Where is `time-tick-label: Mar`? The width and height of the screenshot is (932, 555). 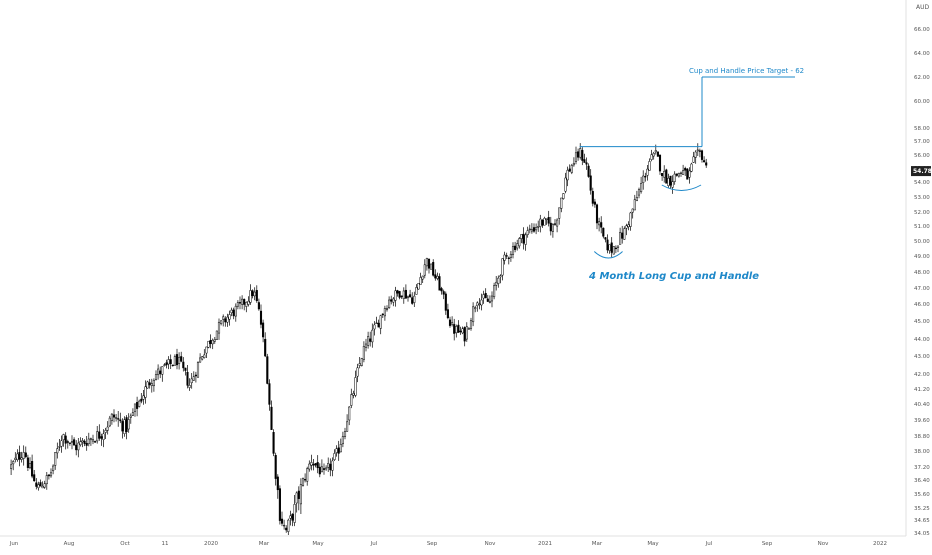
time-tick-label: Mar is located at coordinates (264, 544).